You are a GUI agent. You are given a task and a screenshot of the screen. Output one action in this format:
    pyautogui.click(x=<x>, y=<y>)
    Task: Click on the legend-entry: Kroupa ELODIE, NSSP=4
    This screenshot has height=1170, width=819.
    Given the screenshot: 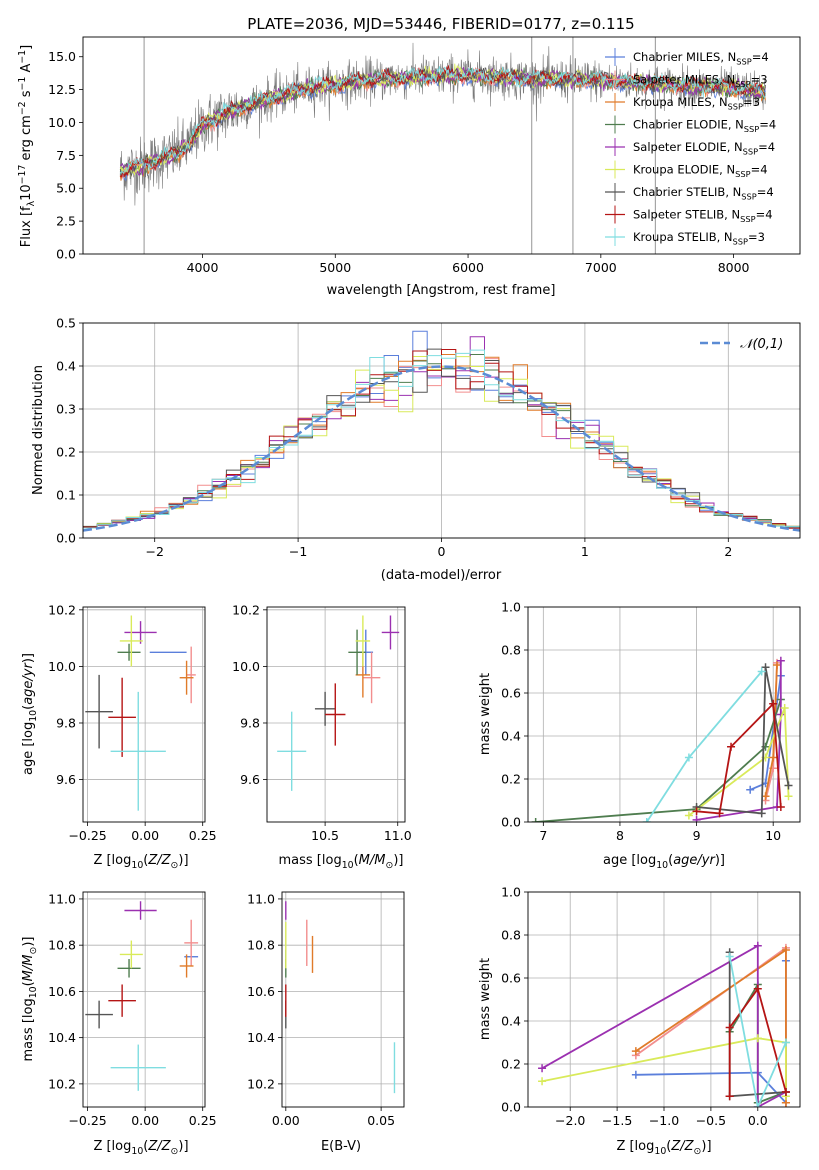 What is the action you would take?
    pyautogui.click(x=700, y=171)
    